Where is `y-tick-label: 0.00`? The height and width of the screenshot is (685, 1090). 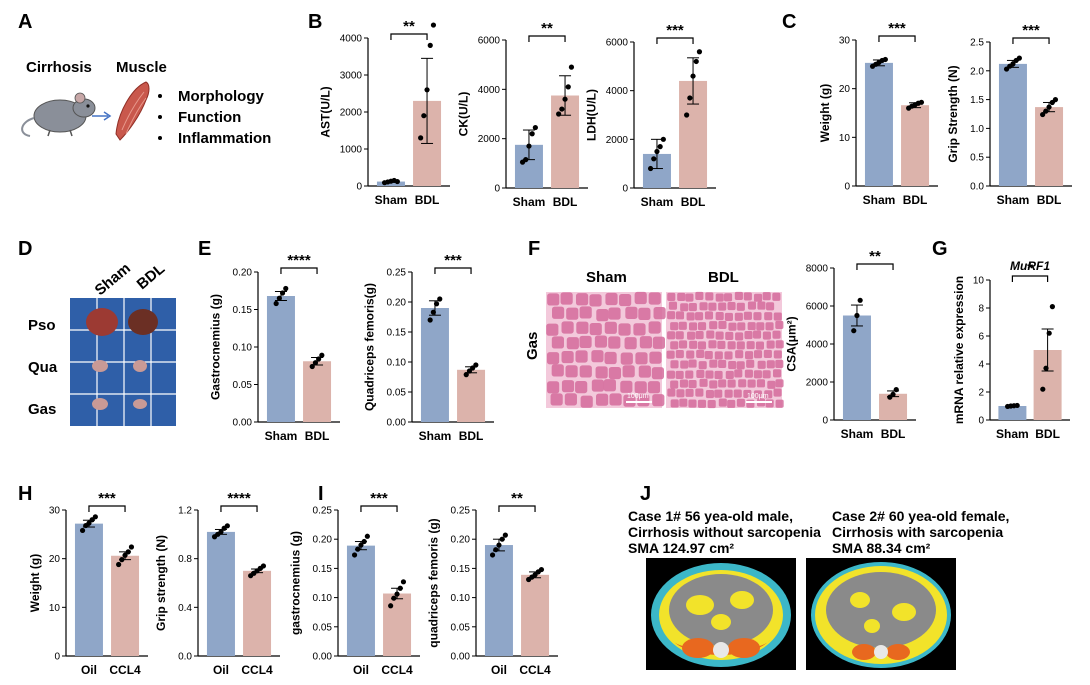 y-tick-label: 0.00 is located at coordinates (461, 657).